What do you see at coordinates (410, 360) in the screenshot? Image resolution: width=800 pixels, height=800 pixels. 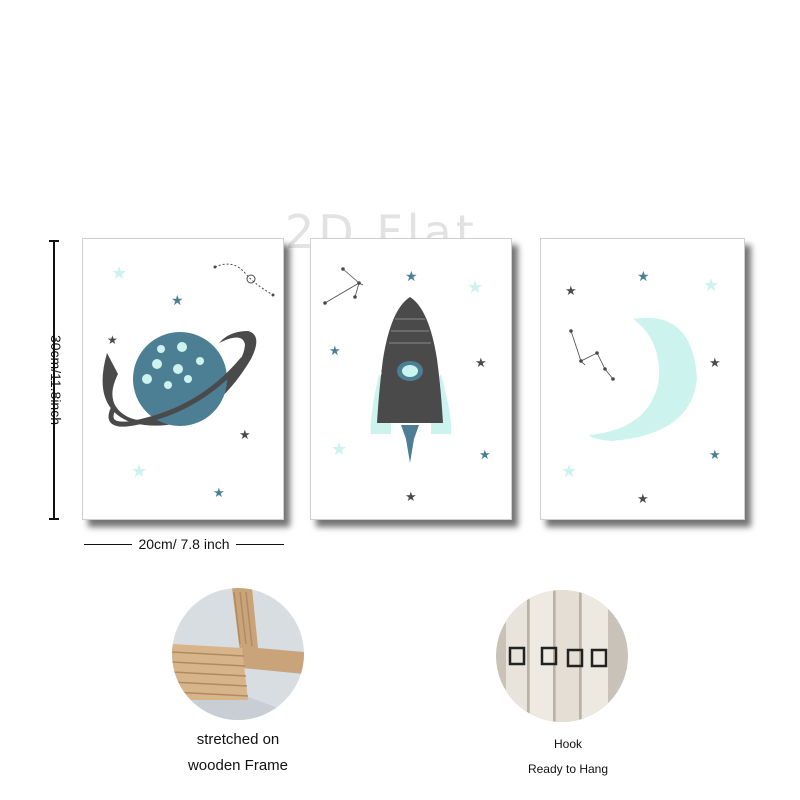 I see `rocket-body` at bounding box center [410, 360].